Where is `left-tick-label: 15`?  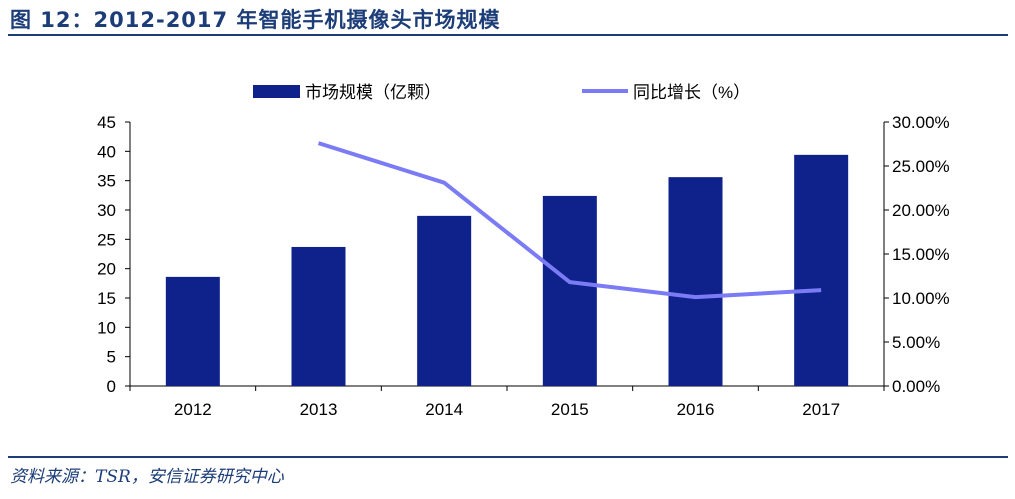 left-tick-label: 15 is located at coordinates (106, 298).